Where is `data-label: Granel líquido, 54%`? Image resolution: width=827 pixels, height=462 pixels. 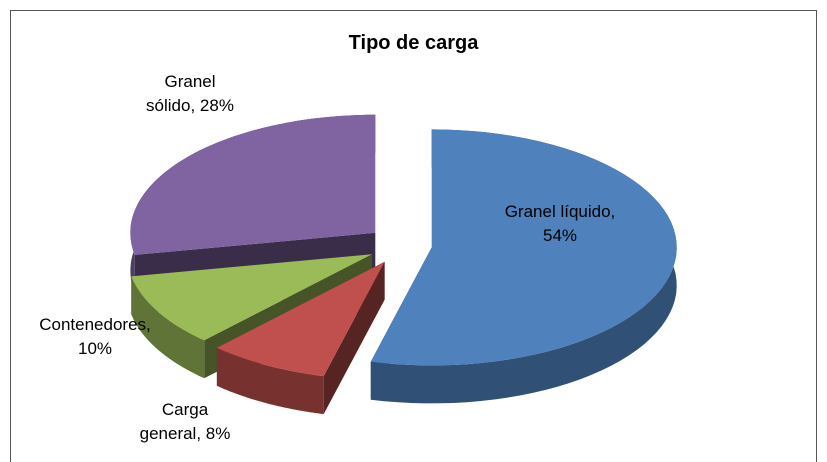
data-label: Granel líquido, 54% is located at coordinates (560, 223).